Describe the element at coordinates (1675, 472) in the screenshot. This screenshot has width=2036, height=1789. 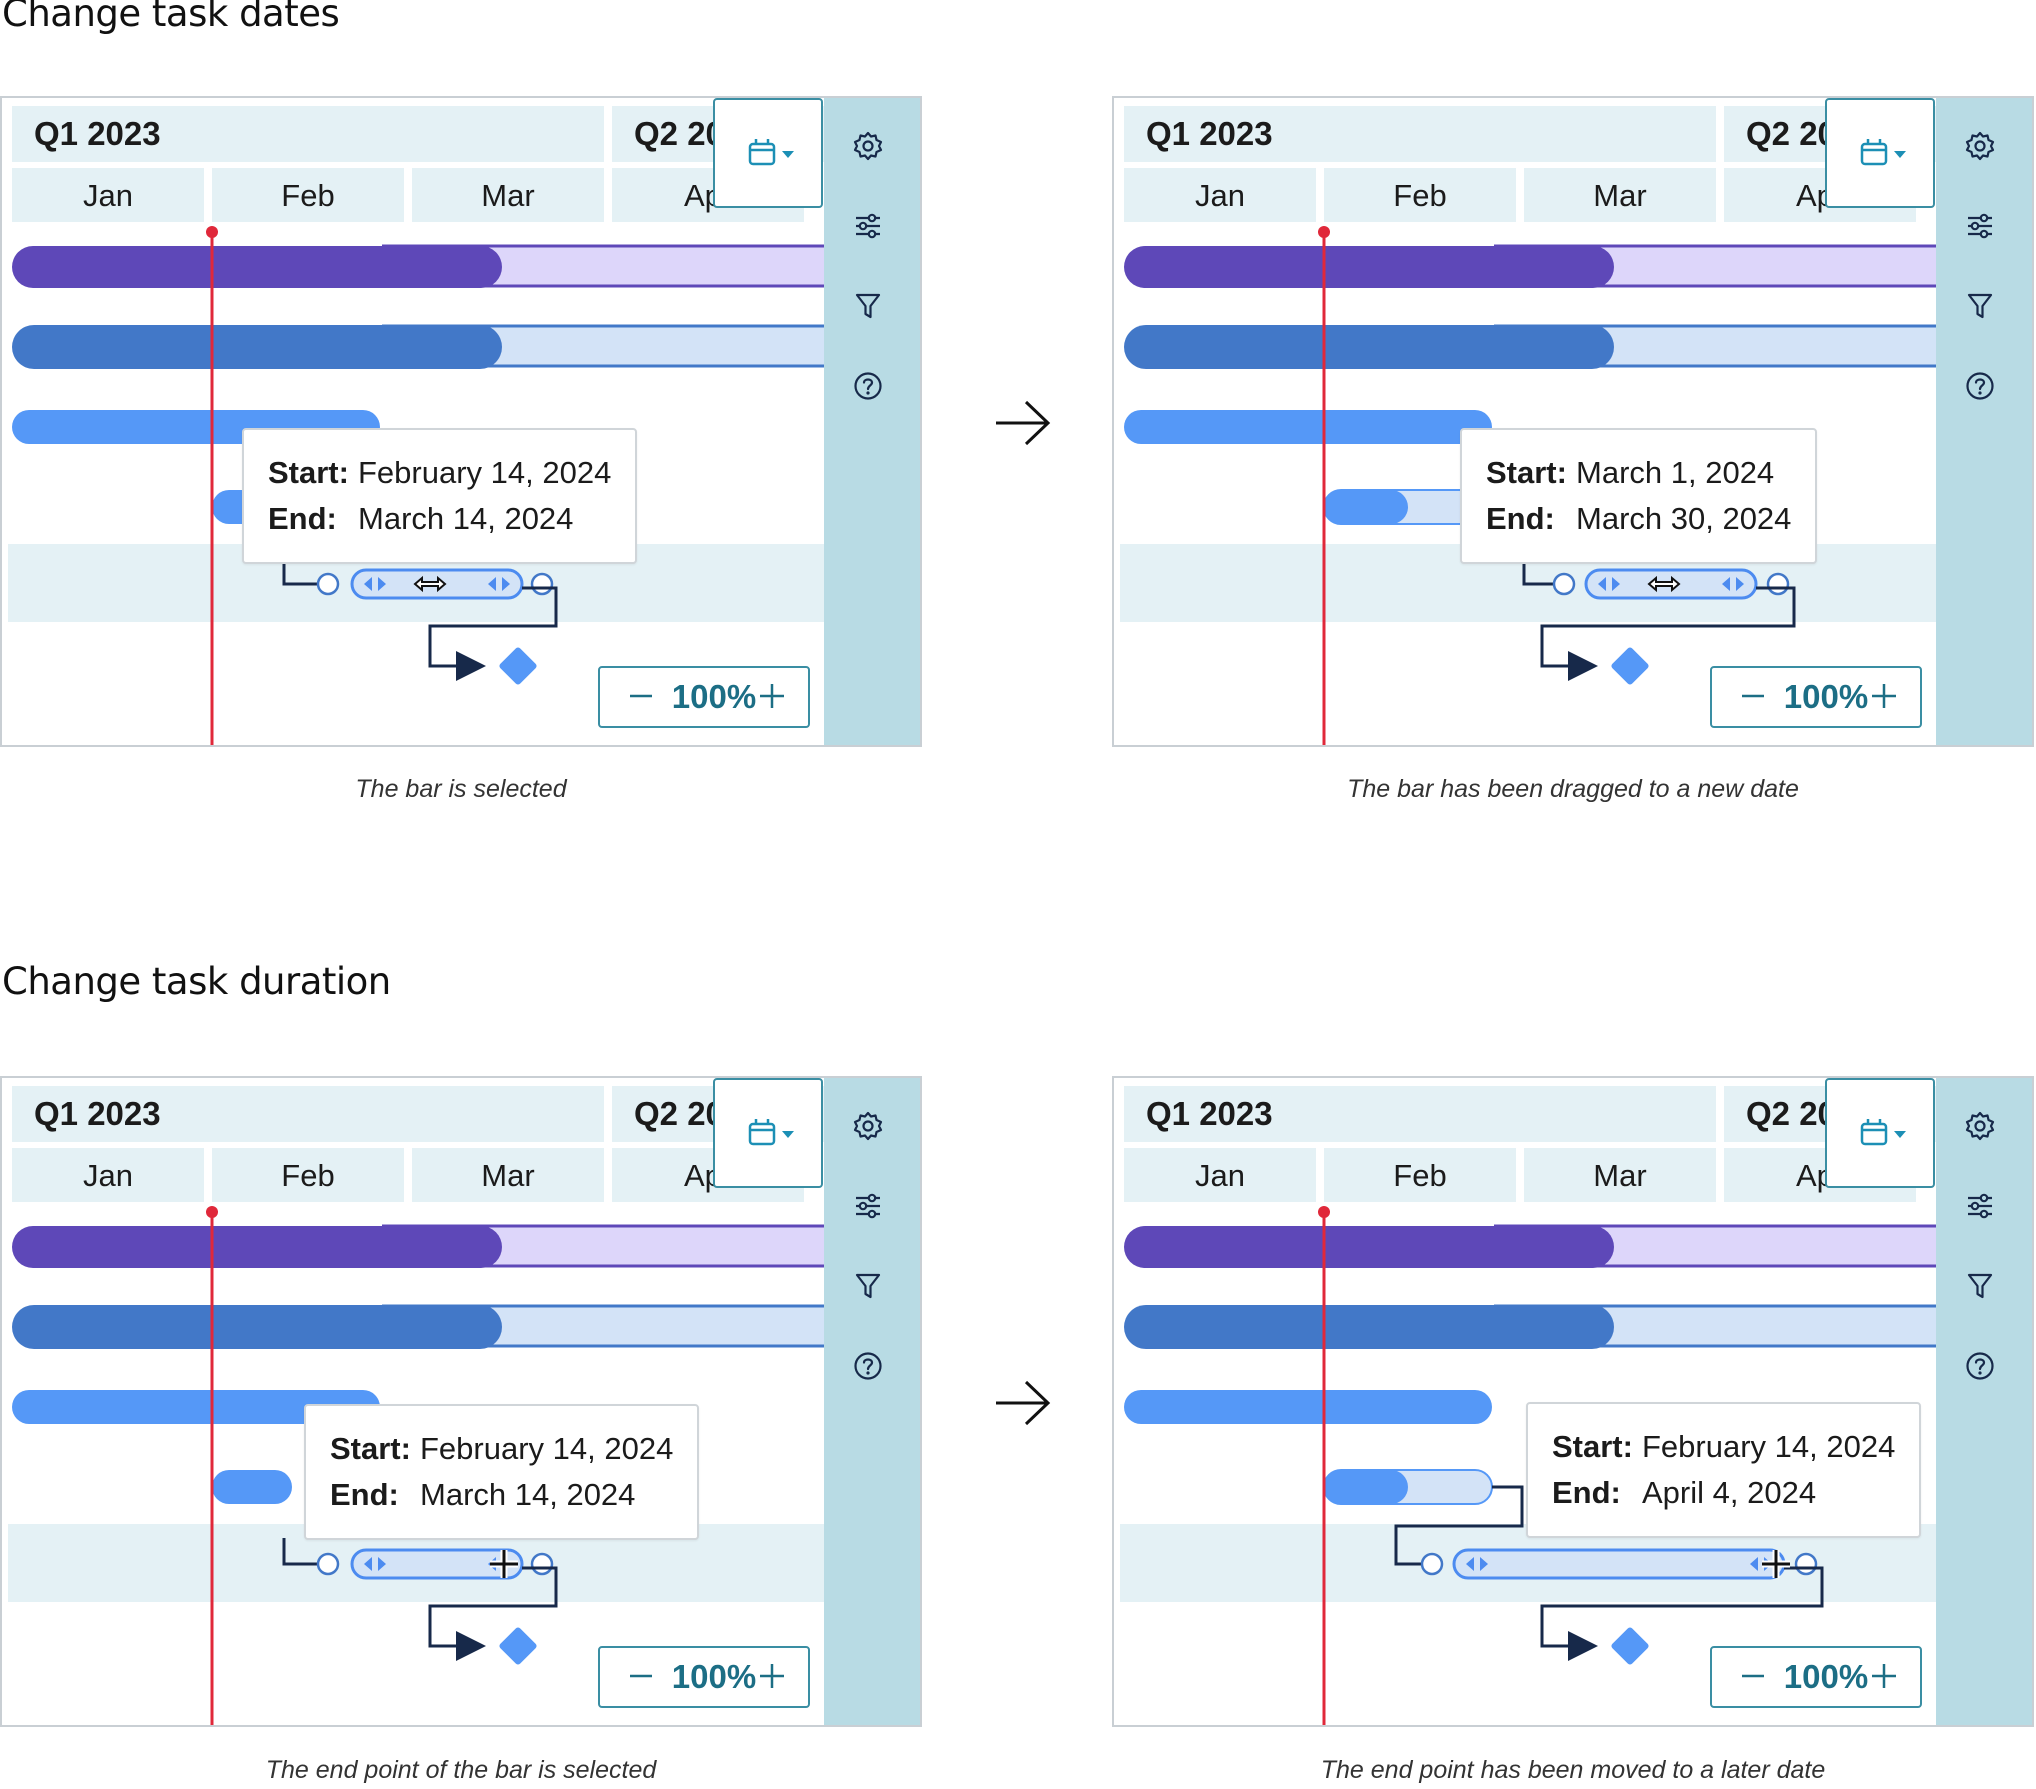
I see `tooltip-start-value: March 1, 2024` at that location.